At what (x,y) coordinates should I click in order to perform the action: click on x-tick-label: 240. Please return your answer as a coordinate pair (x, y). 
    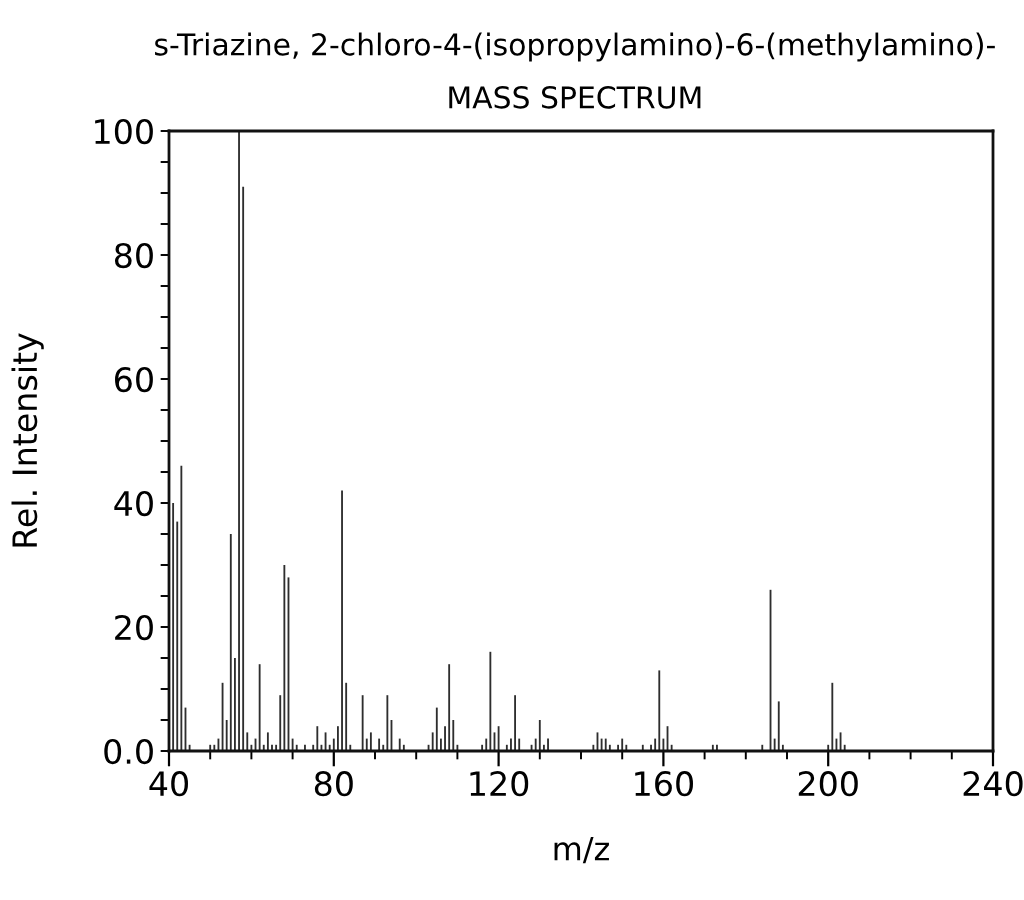
    Looking at the image, I should click on (993, 784).